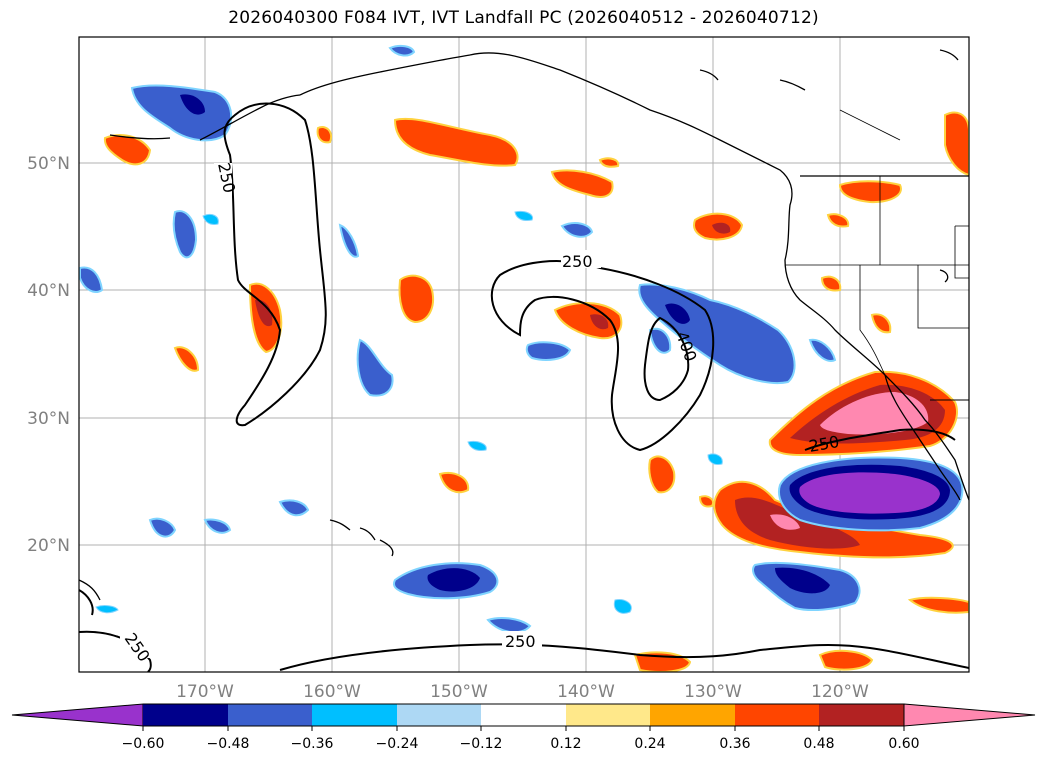 This screenshot has height=765, width=1047. I want to click on lat-label-50n: 50°N, so click(48, 164).